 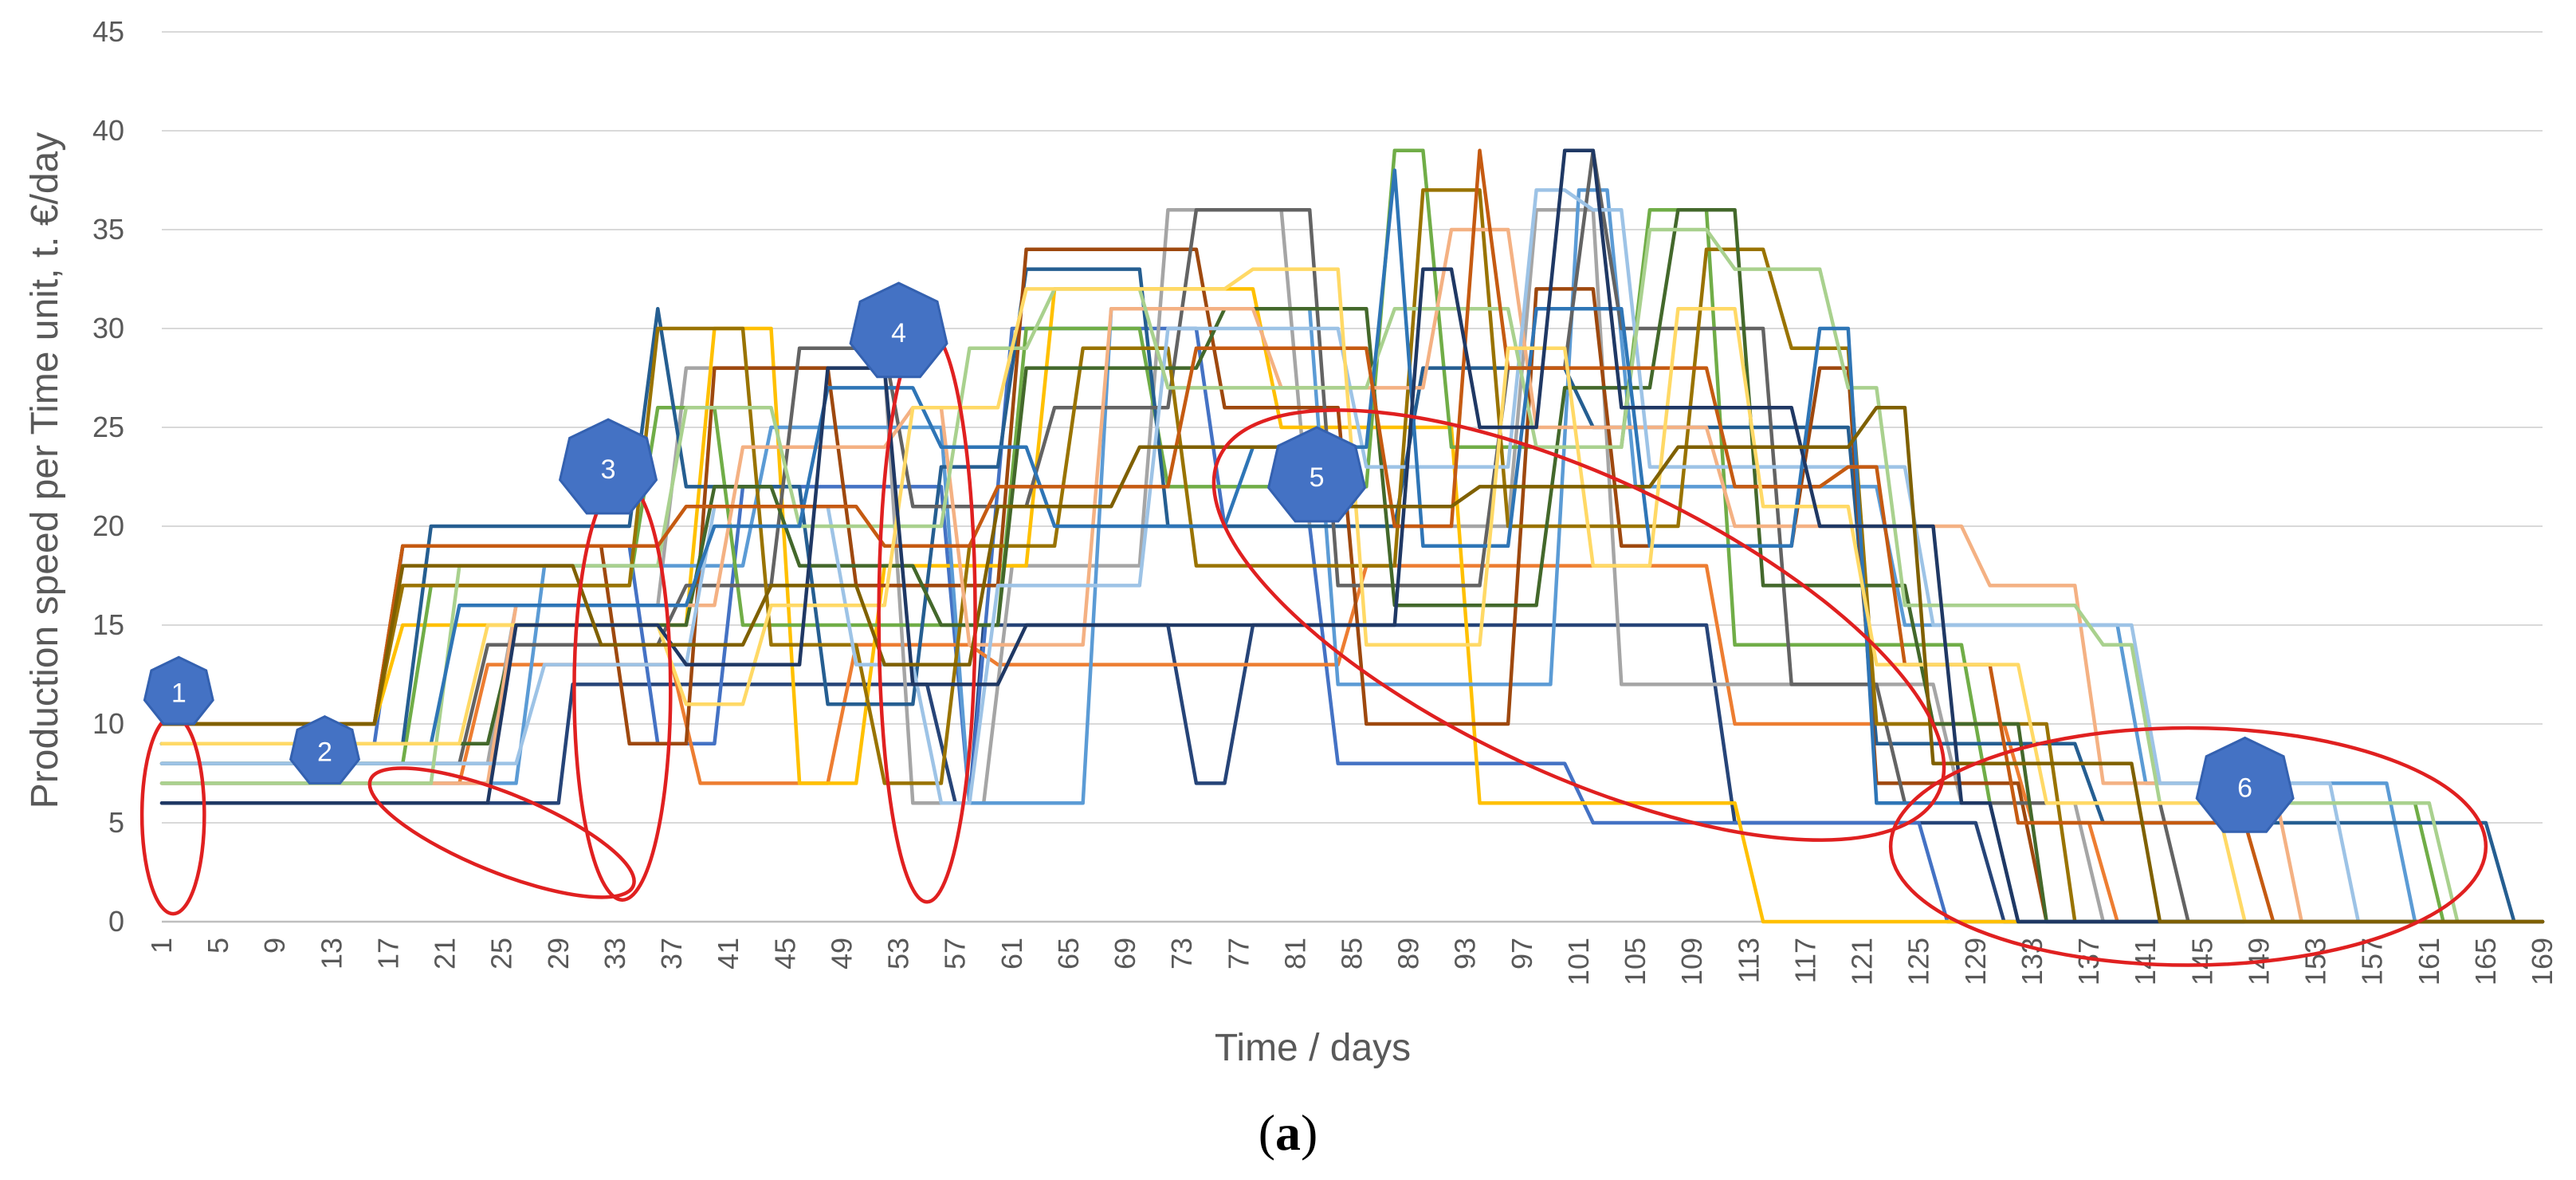 What do you see at coordinates (501, 954) in the screenshot?
I see `x-tick-label-25: 25` at bounding box center [501, 954].